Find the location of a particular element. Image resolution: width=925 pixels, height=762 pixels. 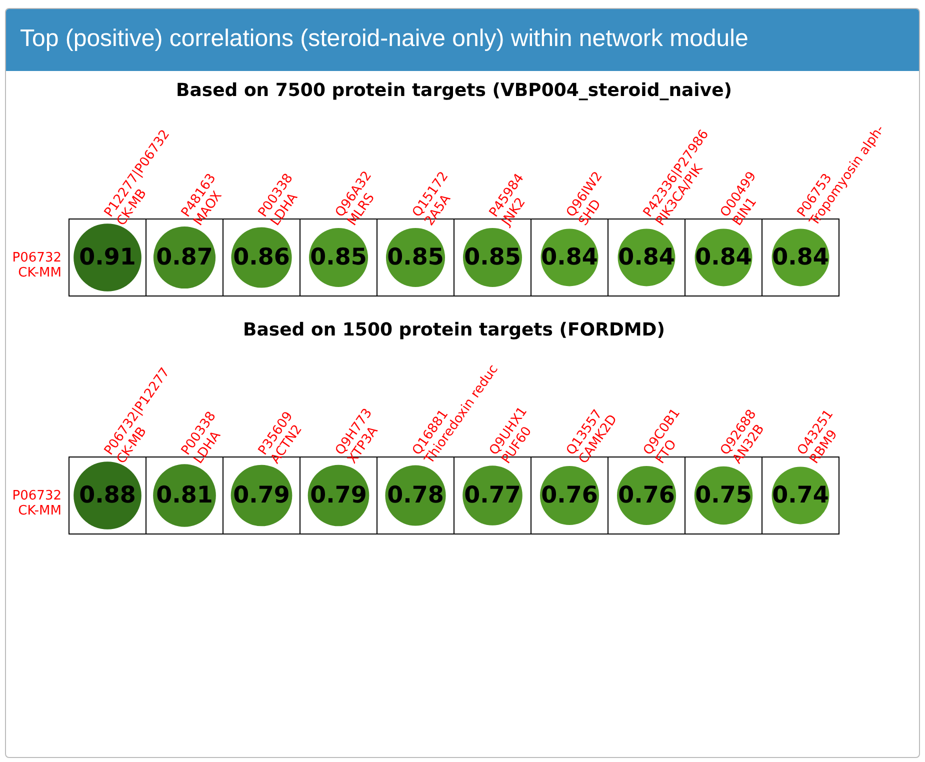

data-label: 0.81 is located at coordinates (184, 495).